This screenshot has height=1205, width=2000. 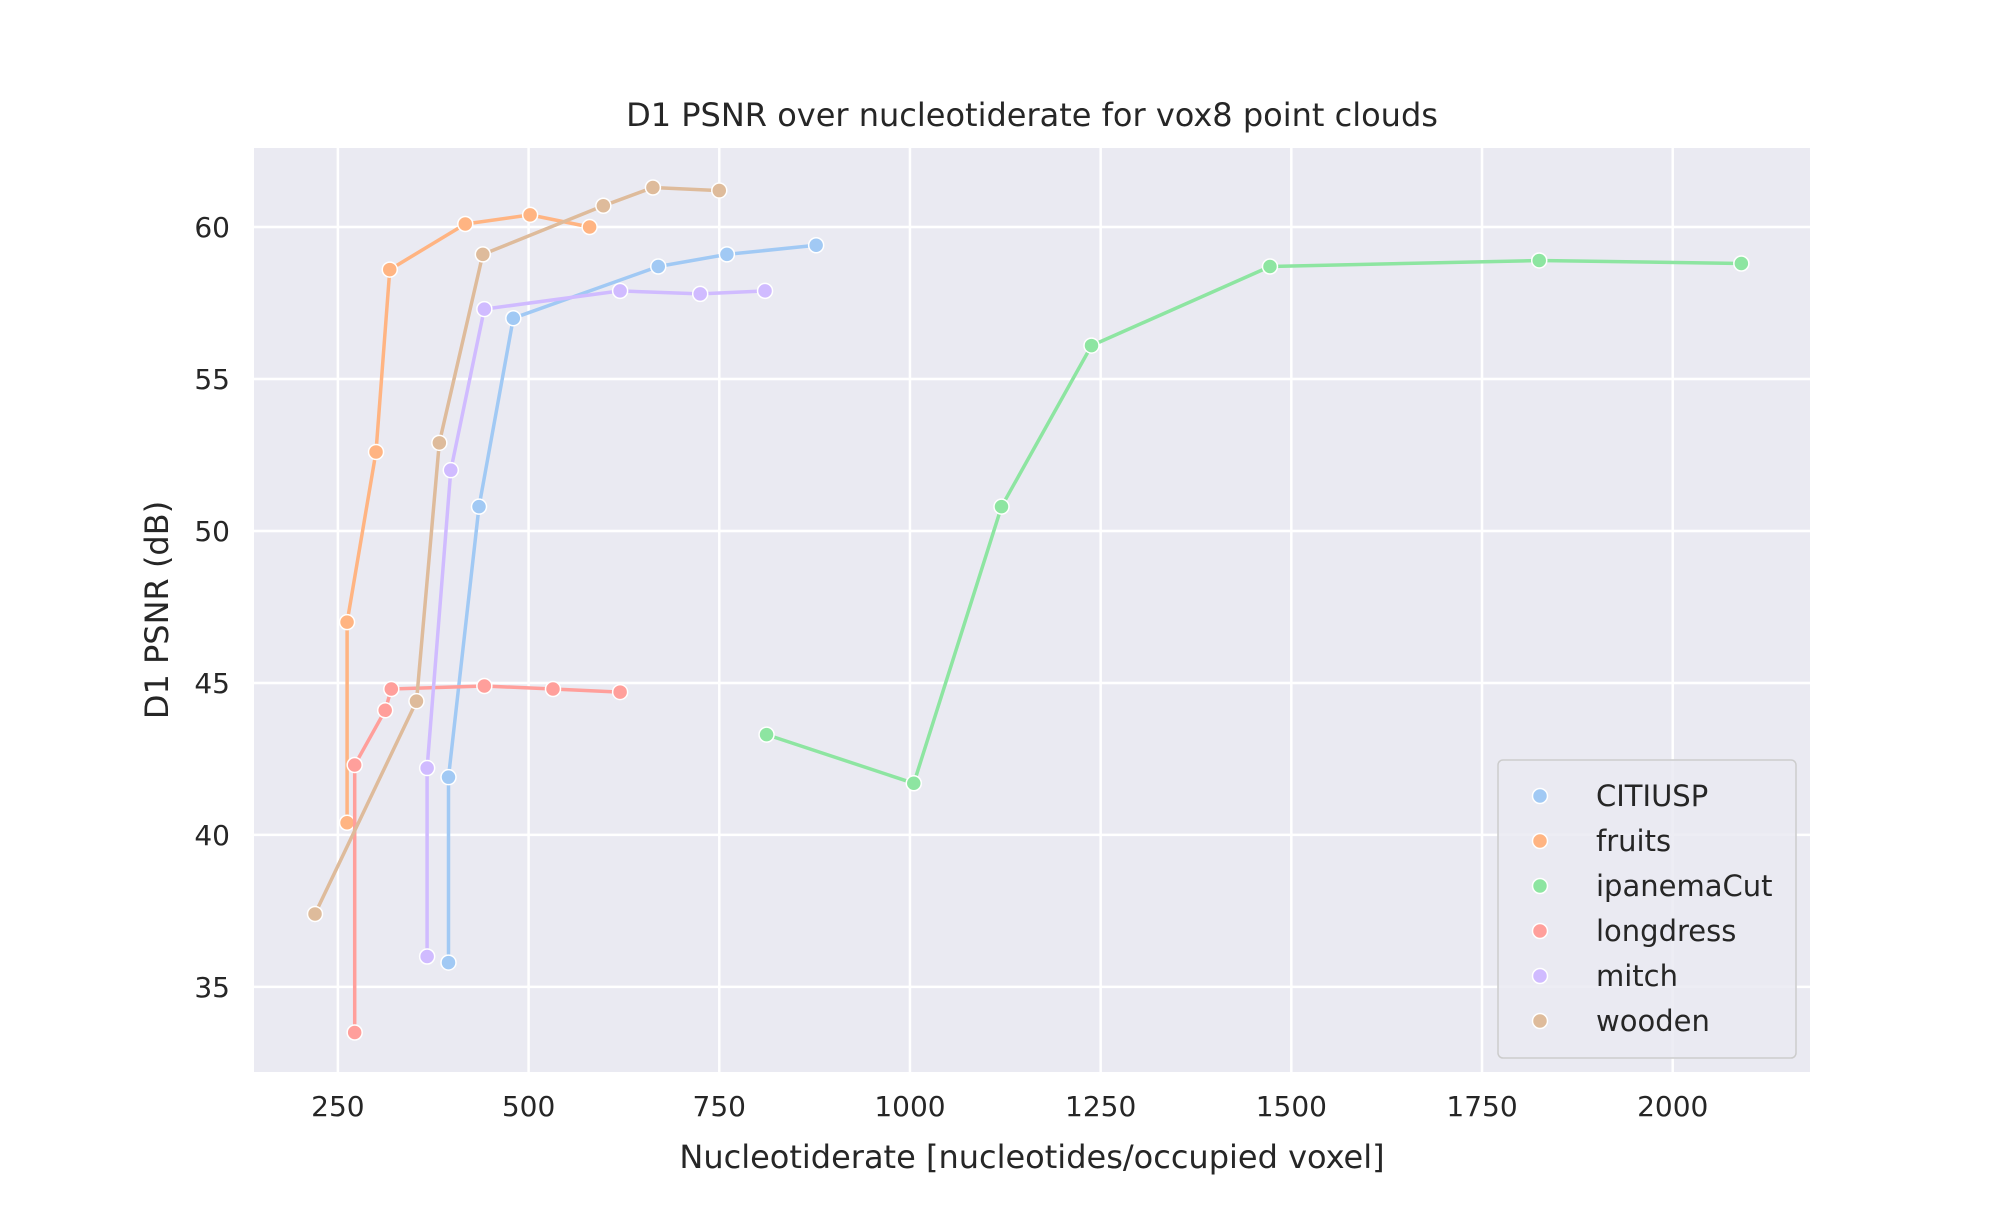 What do you see at coordinates (1684, 886) in the screenshot?
I see `legend-label: ipanemaCut` at bounding box center [1684, 886].